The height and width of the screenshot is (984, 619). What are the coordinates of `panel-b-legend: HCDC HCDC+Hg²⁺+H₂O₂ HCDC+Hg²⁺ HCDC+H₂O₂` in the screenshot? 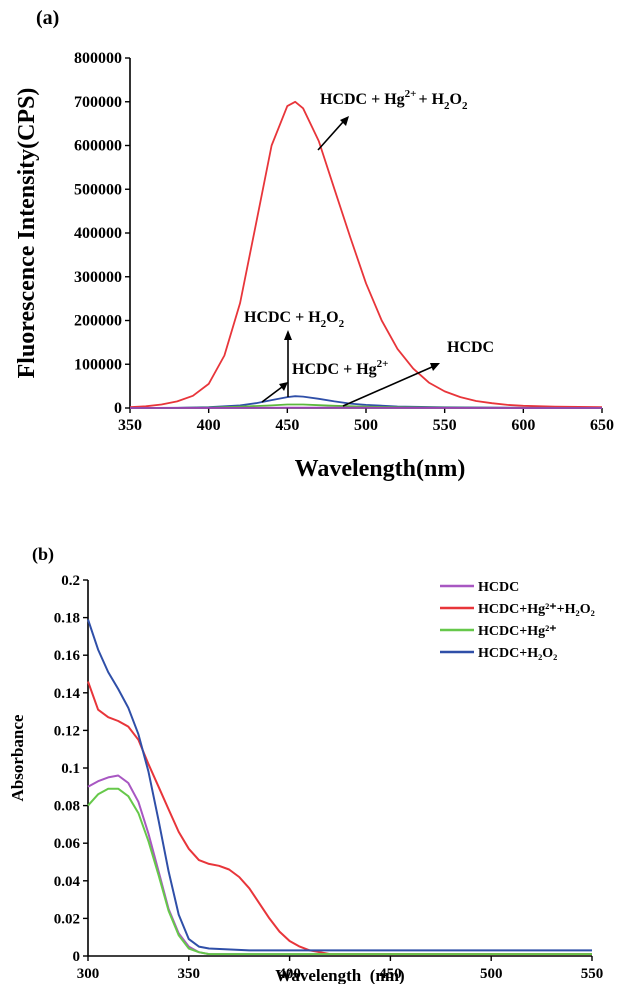 It's located at (517, 620).